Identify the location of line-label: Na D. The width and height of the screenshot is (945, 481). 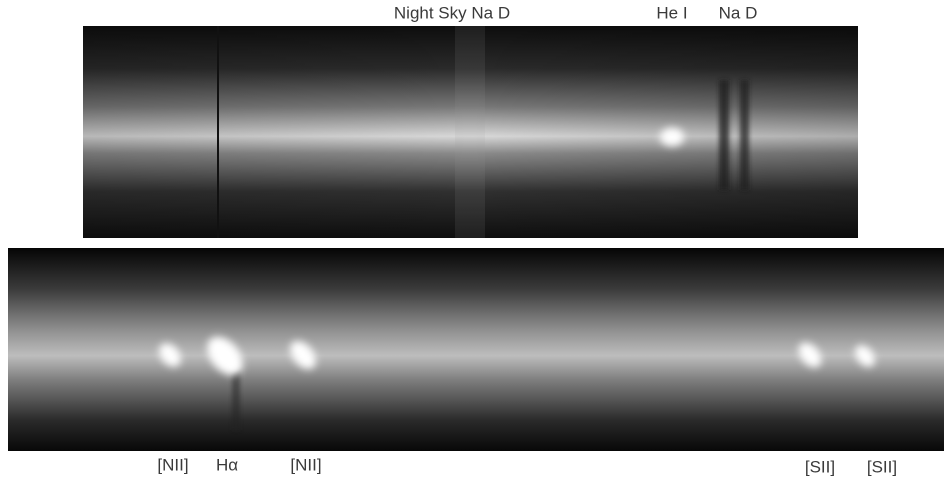
(738, 12).